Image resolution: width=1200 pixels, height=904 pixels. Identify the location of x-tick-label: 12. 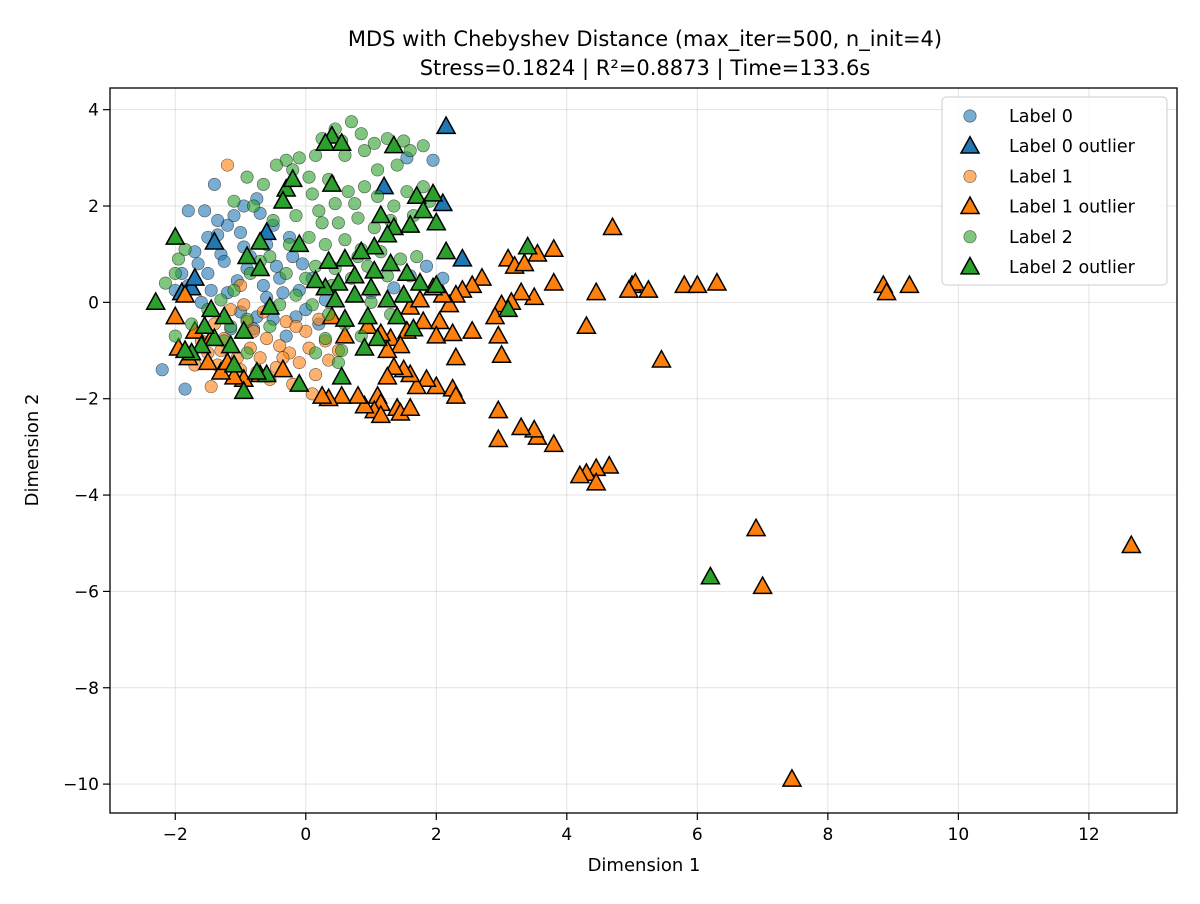
(1089, 835).